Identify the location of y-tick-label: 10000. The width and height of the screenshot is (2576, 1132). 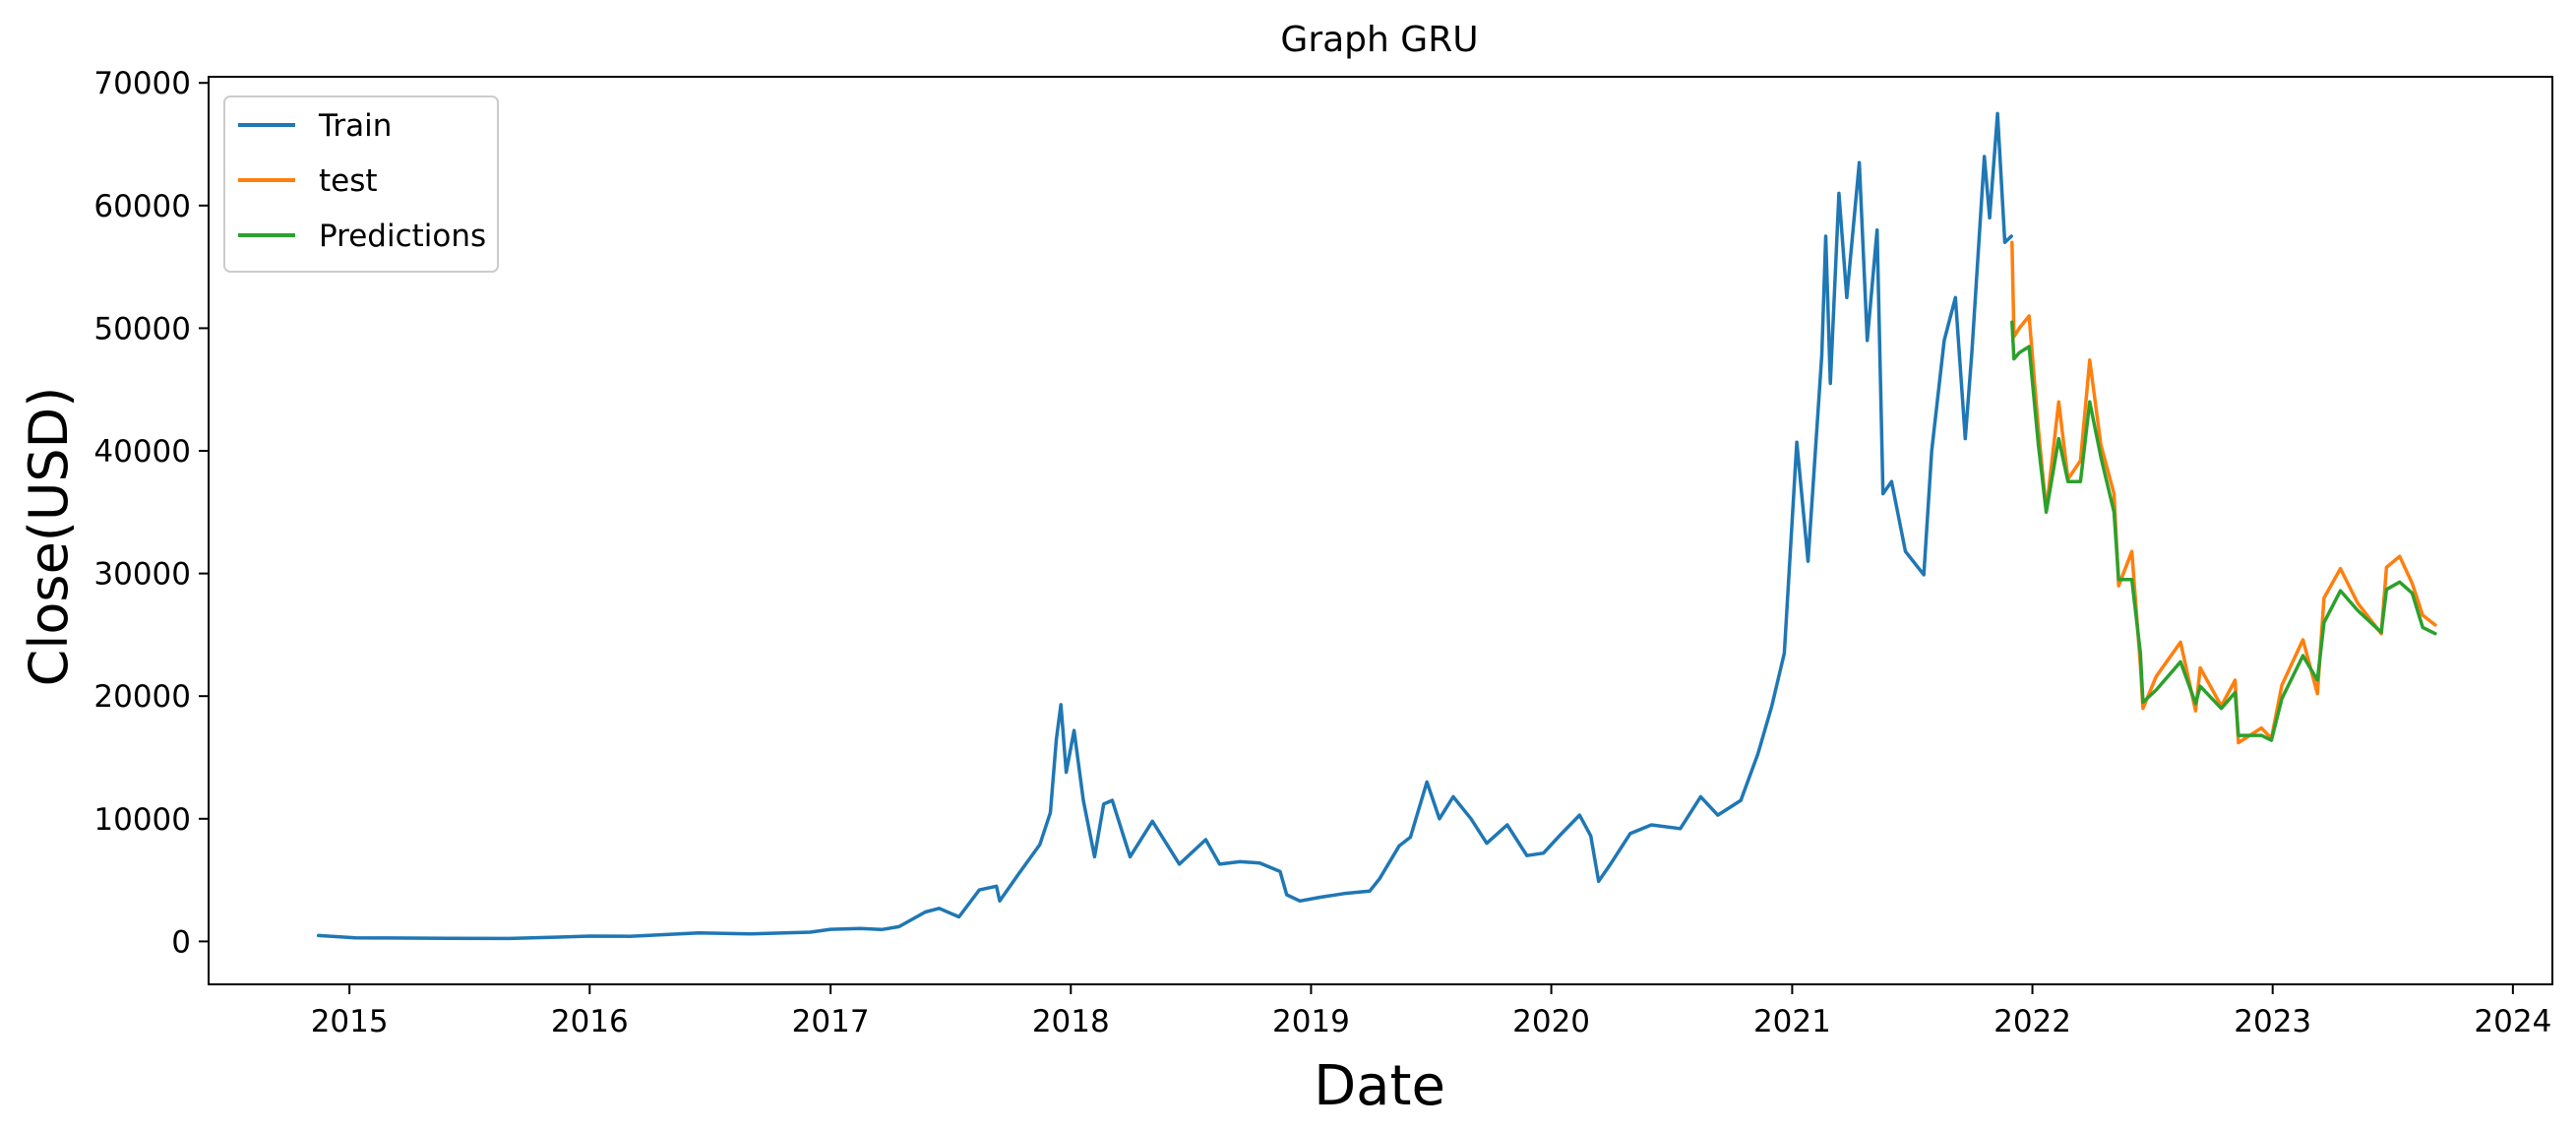
(142, 820).